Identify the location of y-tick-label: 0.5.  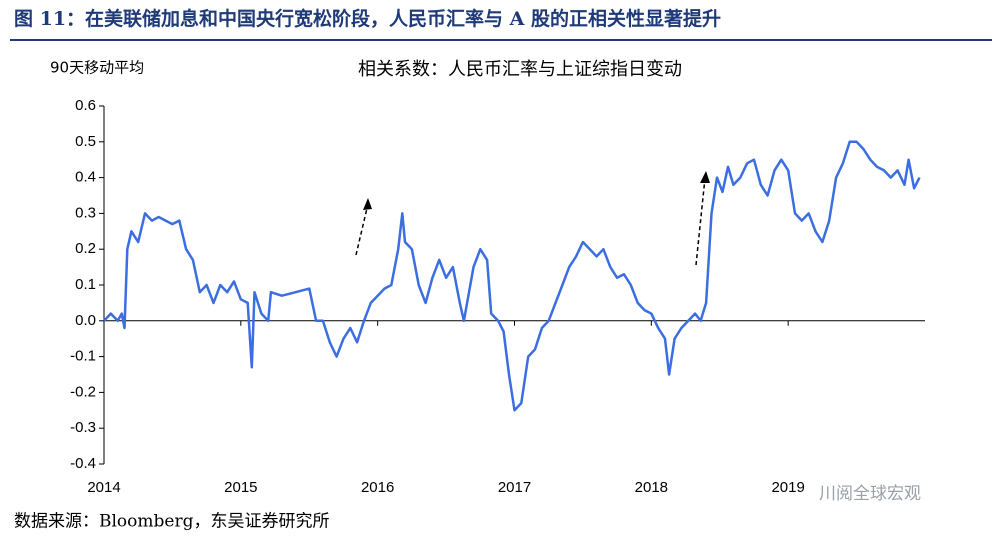
(85, 141).